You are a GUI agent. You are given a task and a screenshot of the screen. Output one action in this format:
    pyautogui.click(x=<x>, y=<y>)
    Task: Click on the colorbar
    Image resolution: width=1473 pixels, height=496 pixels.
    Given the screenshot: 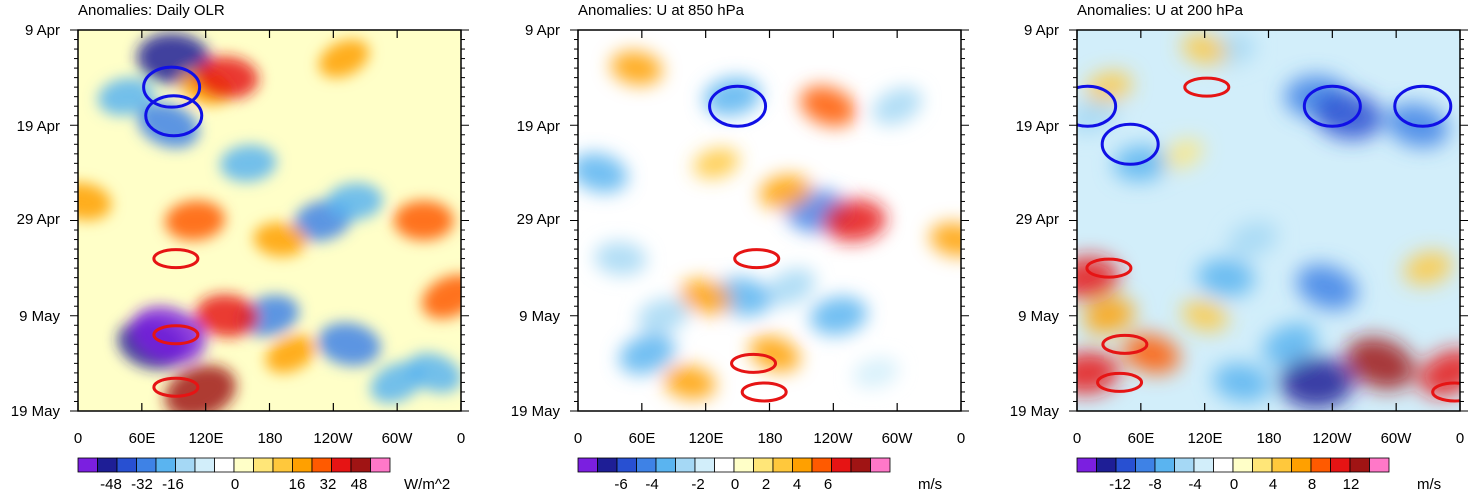 What is the action you would take?
    pyautogui.click(x=734, y=465)
    